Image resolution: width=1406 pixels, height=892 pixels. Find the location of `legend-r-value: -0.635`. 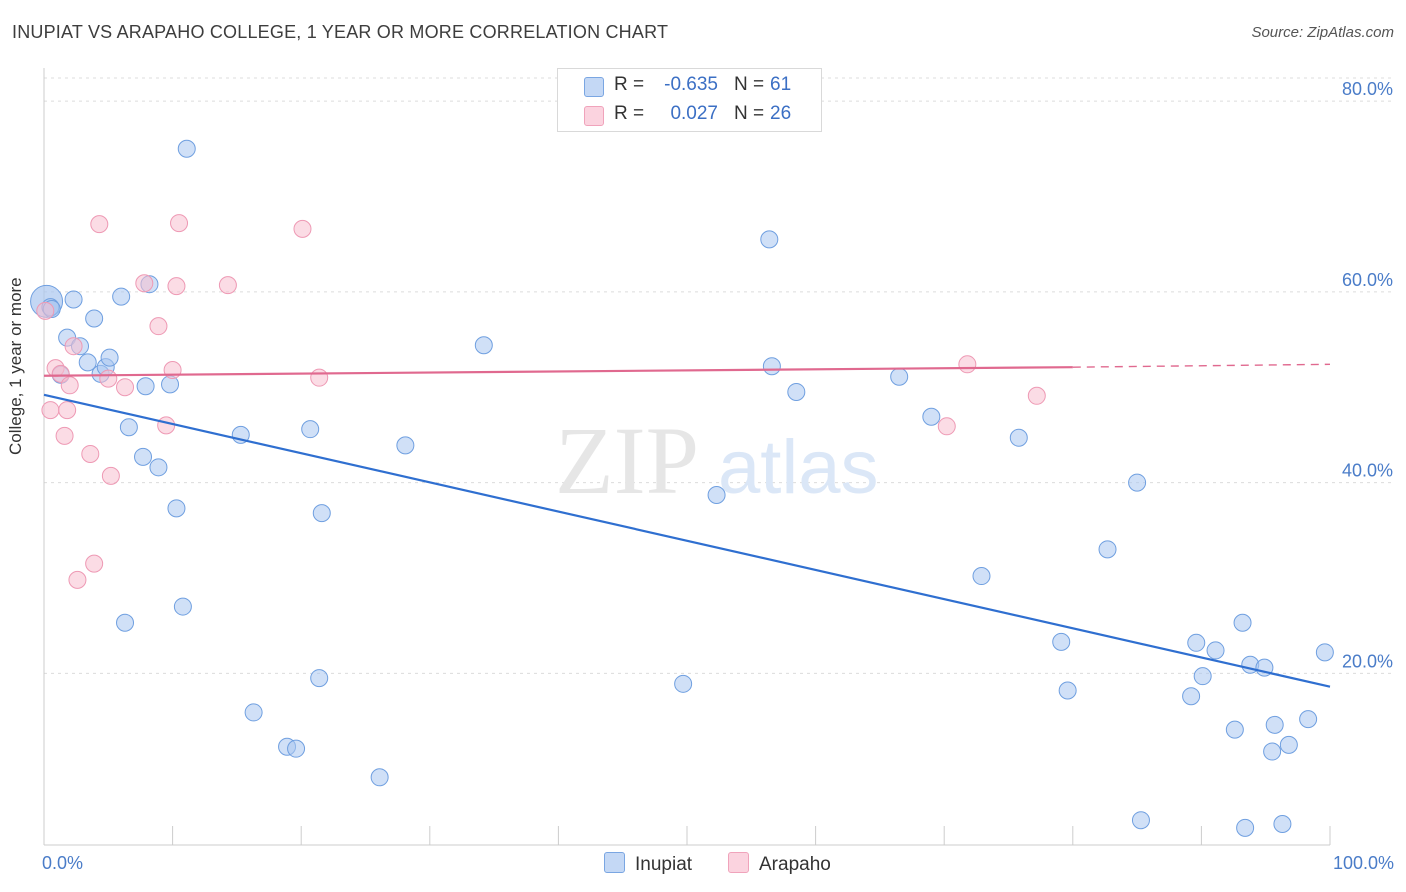

legend-r-value: -0.635 is located at coordinates (691, 84).